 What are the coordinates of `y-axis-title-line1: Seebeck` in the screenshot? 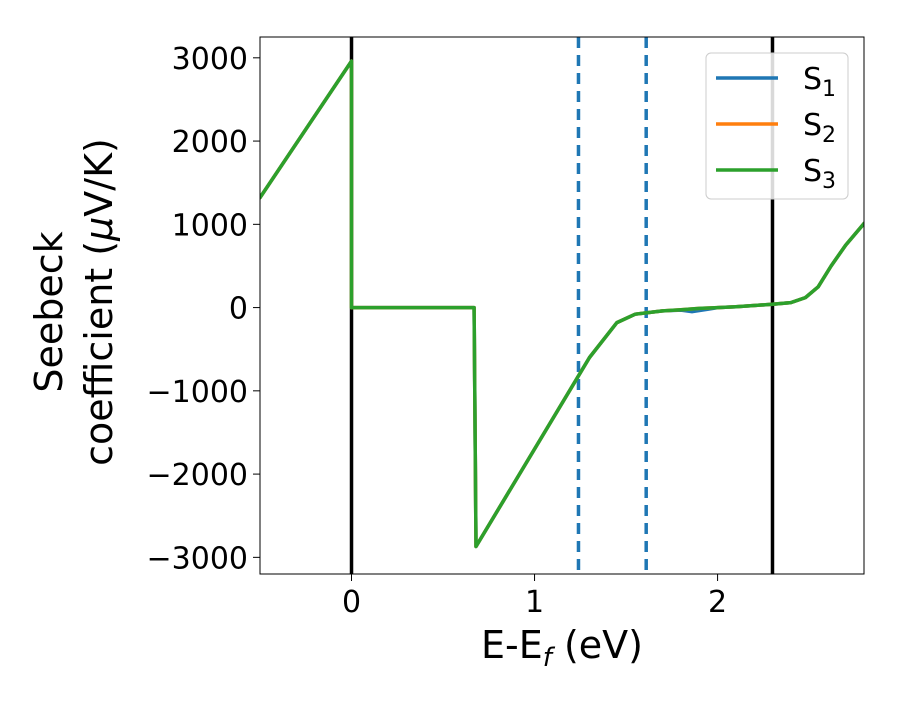 It's located at (49, 311).